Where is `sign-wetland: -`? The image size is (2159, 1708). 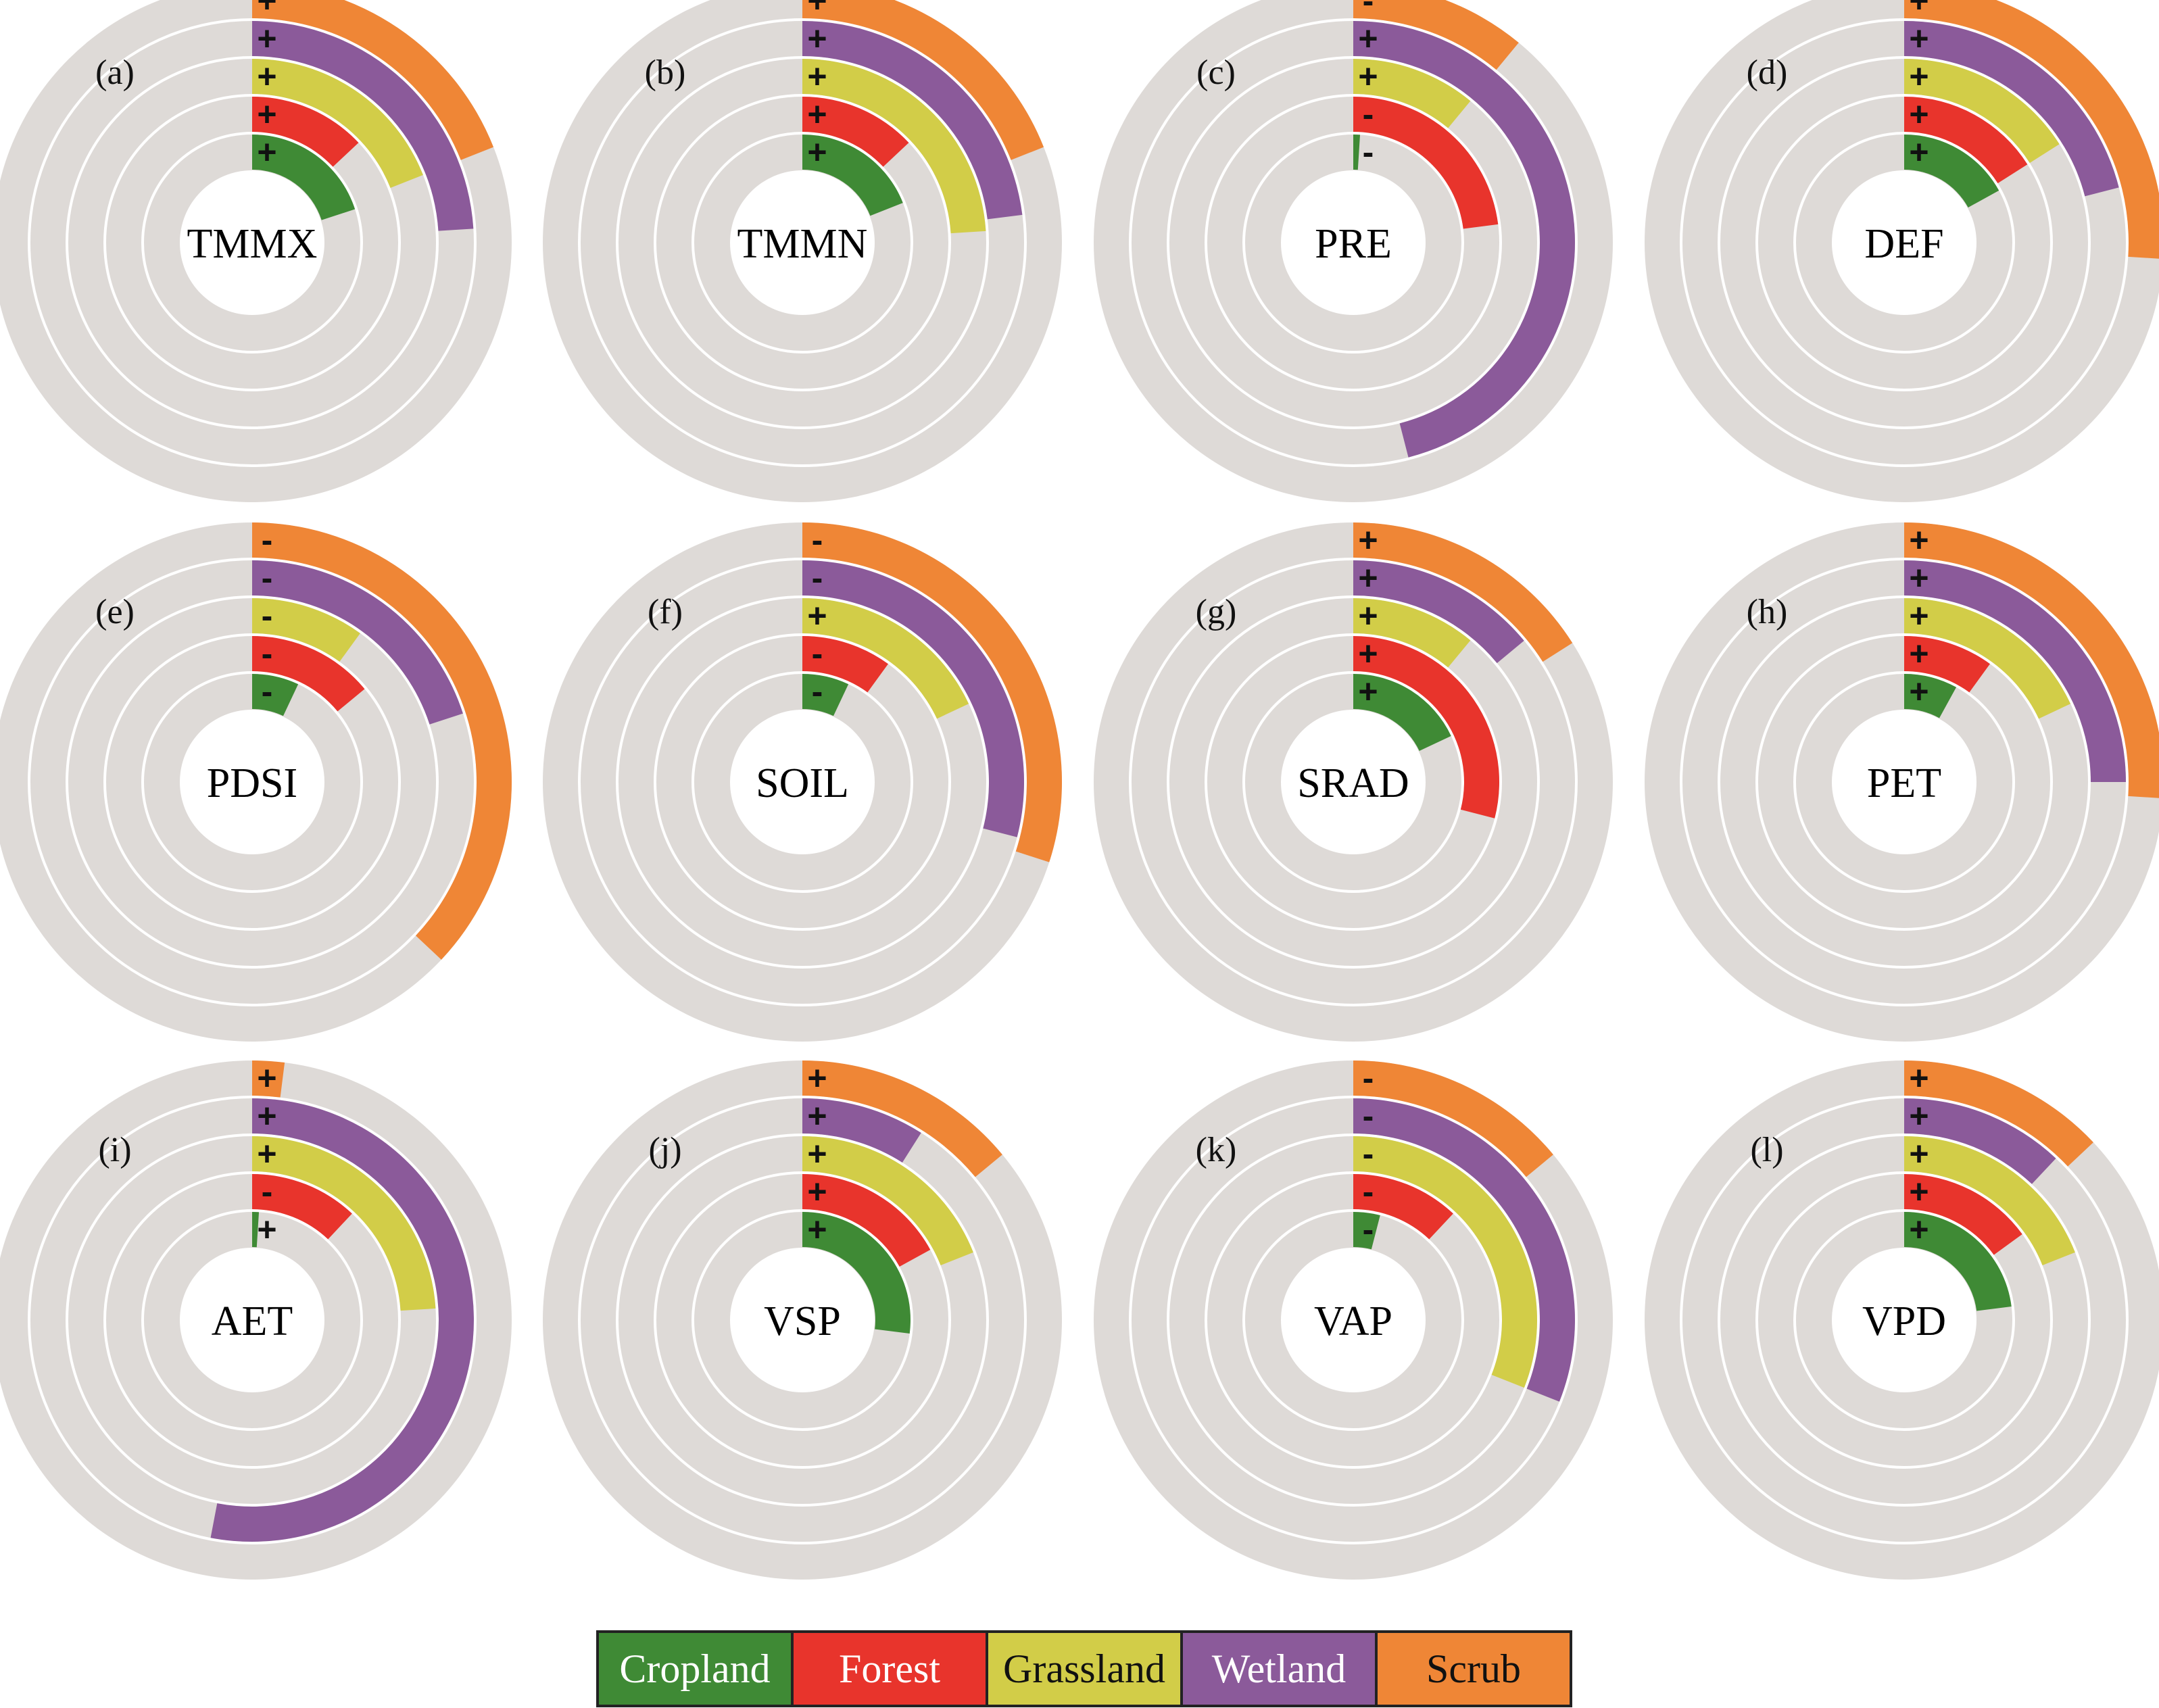
sign-wetland: - is located at coordinates (267, 578).